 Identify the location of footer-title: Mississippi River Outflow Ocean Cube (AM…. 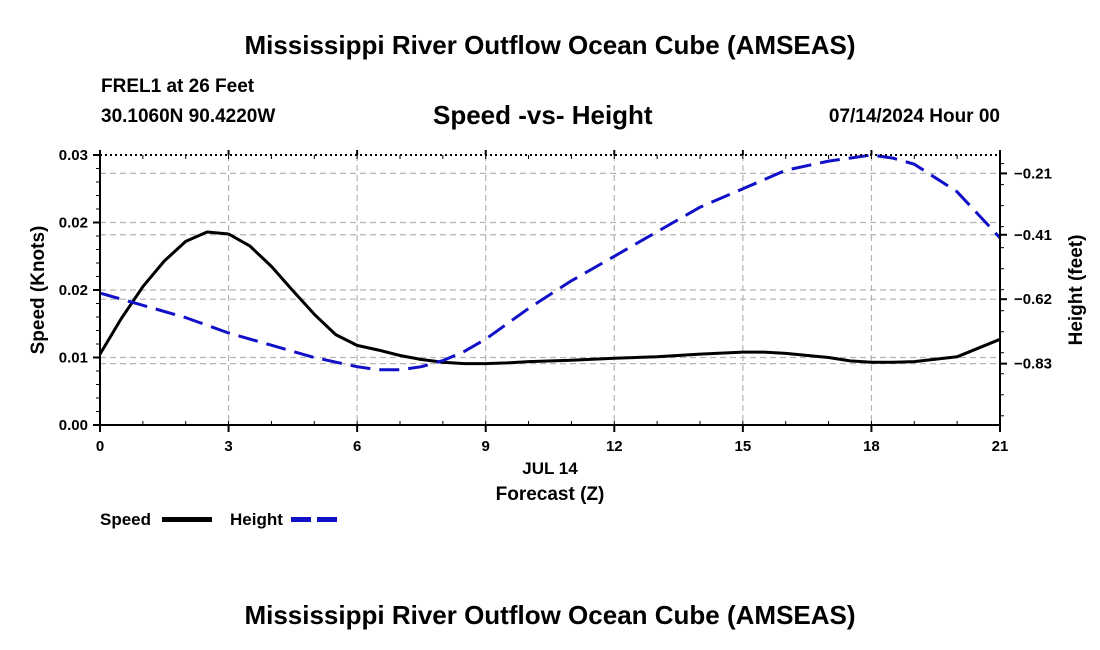
(550, 615).